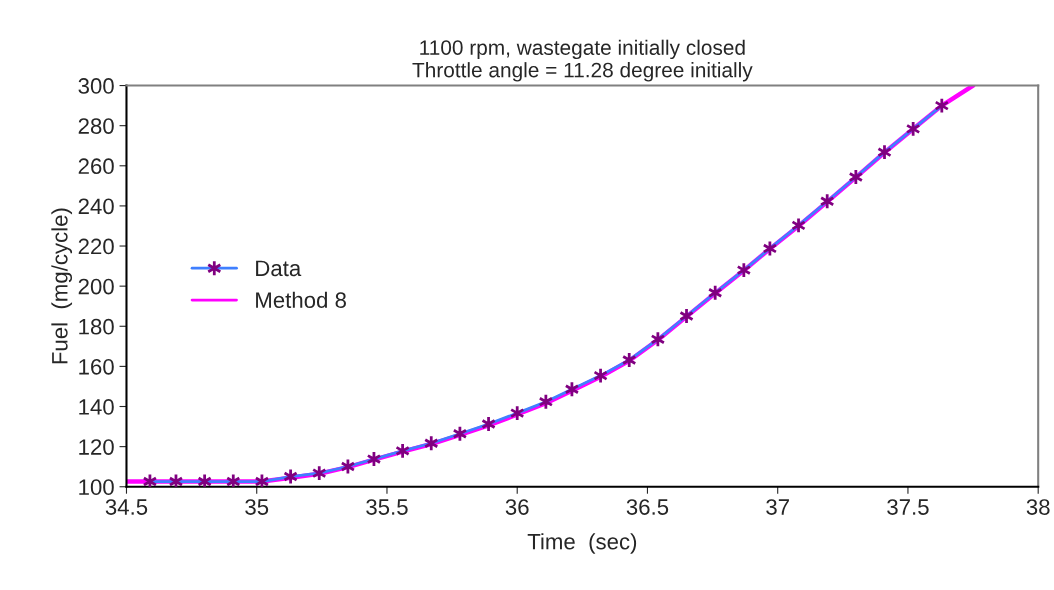 This screenshot has width=1054, height=590. Describe the element at coordinates (1038, 507) in the screenshot. I see `x-tick-label: 38` at that location.